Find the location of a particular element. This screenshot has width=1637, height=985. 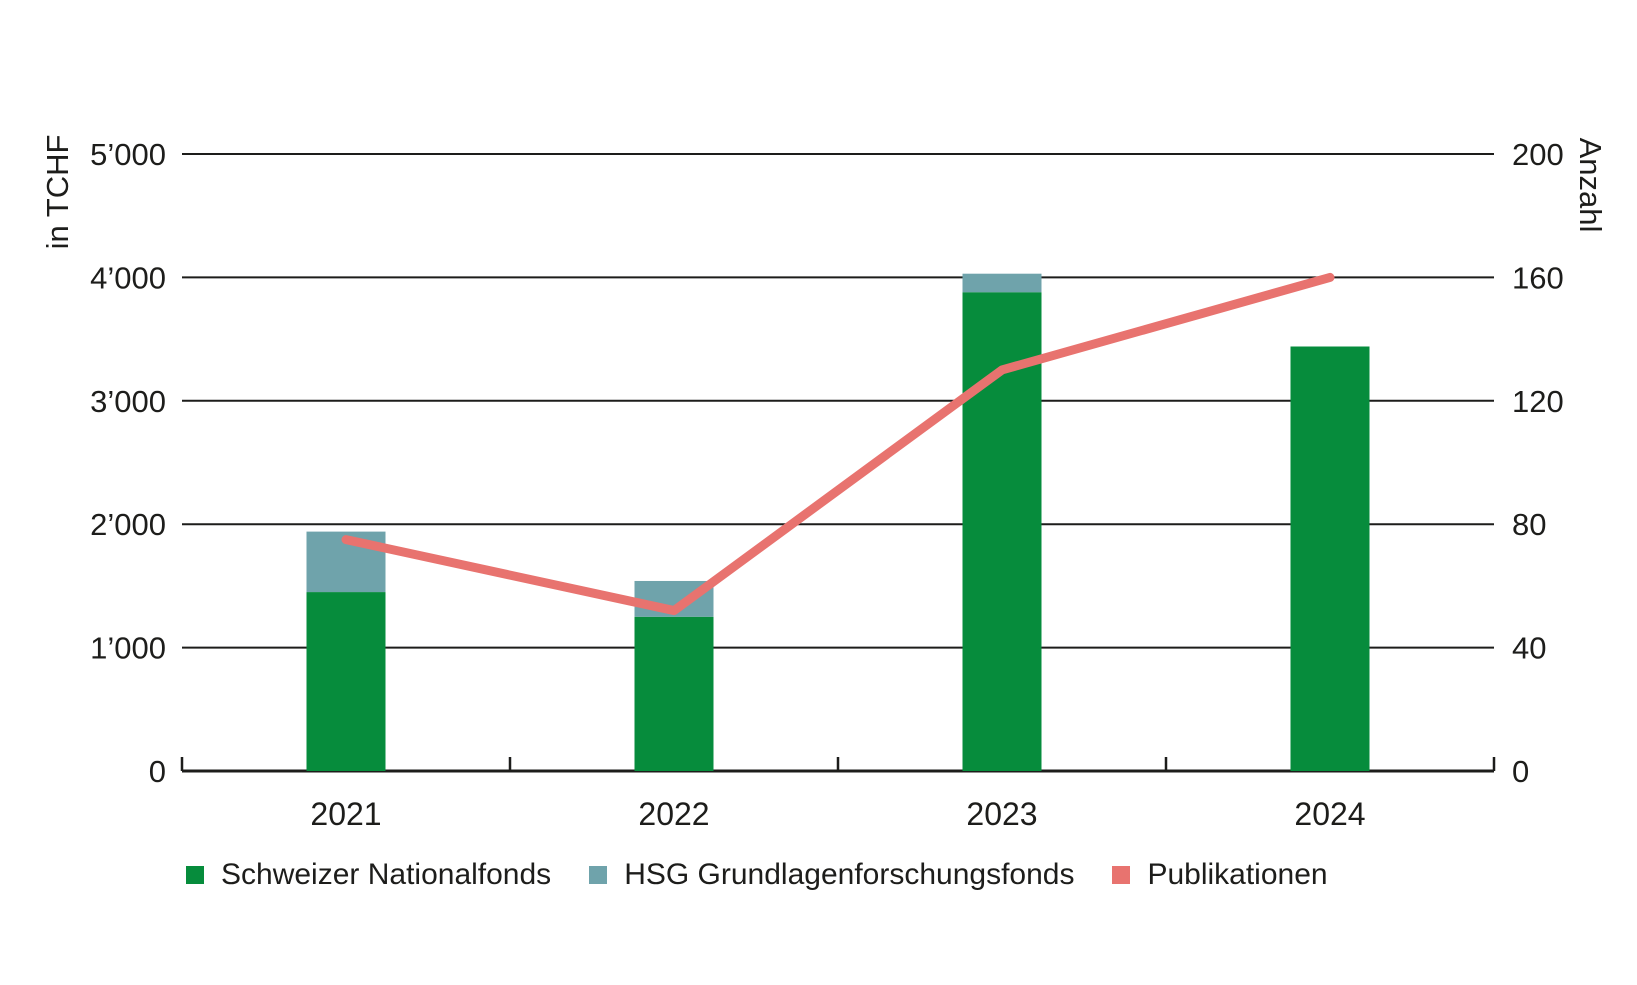

legend-item-publikationen: Publikationen is located at coordinates (1220, 875).